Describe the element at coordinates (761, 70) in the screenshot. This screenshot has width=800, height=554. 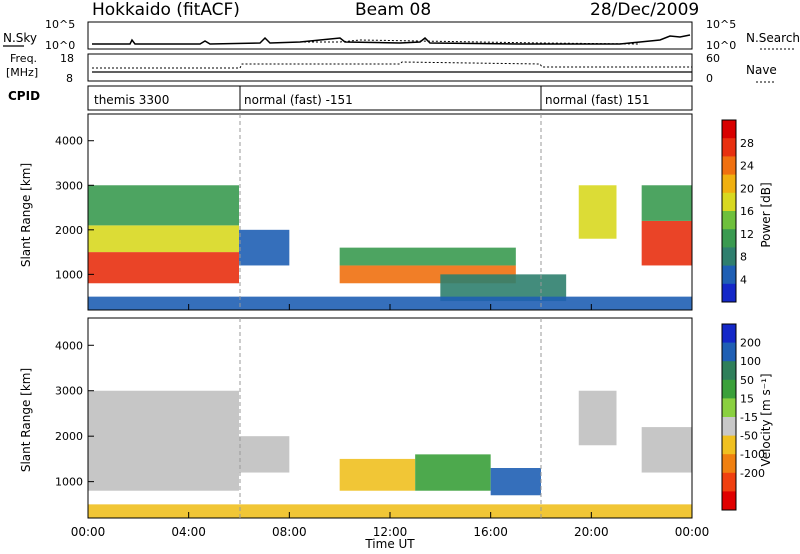
I see `nave-label: Nave` at that location.